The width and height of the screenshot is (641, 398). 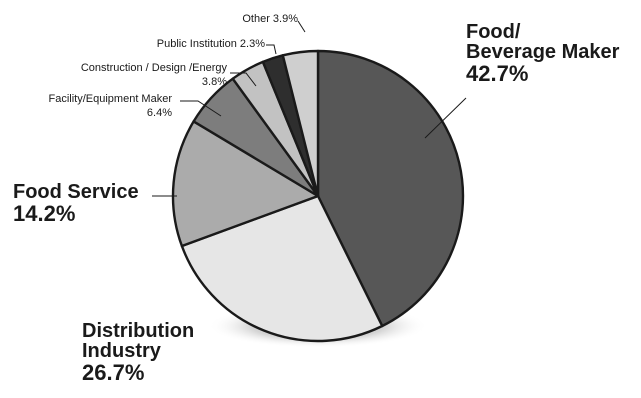 I want to click on slice-name: Other, so click(x=257, y=19).